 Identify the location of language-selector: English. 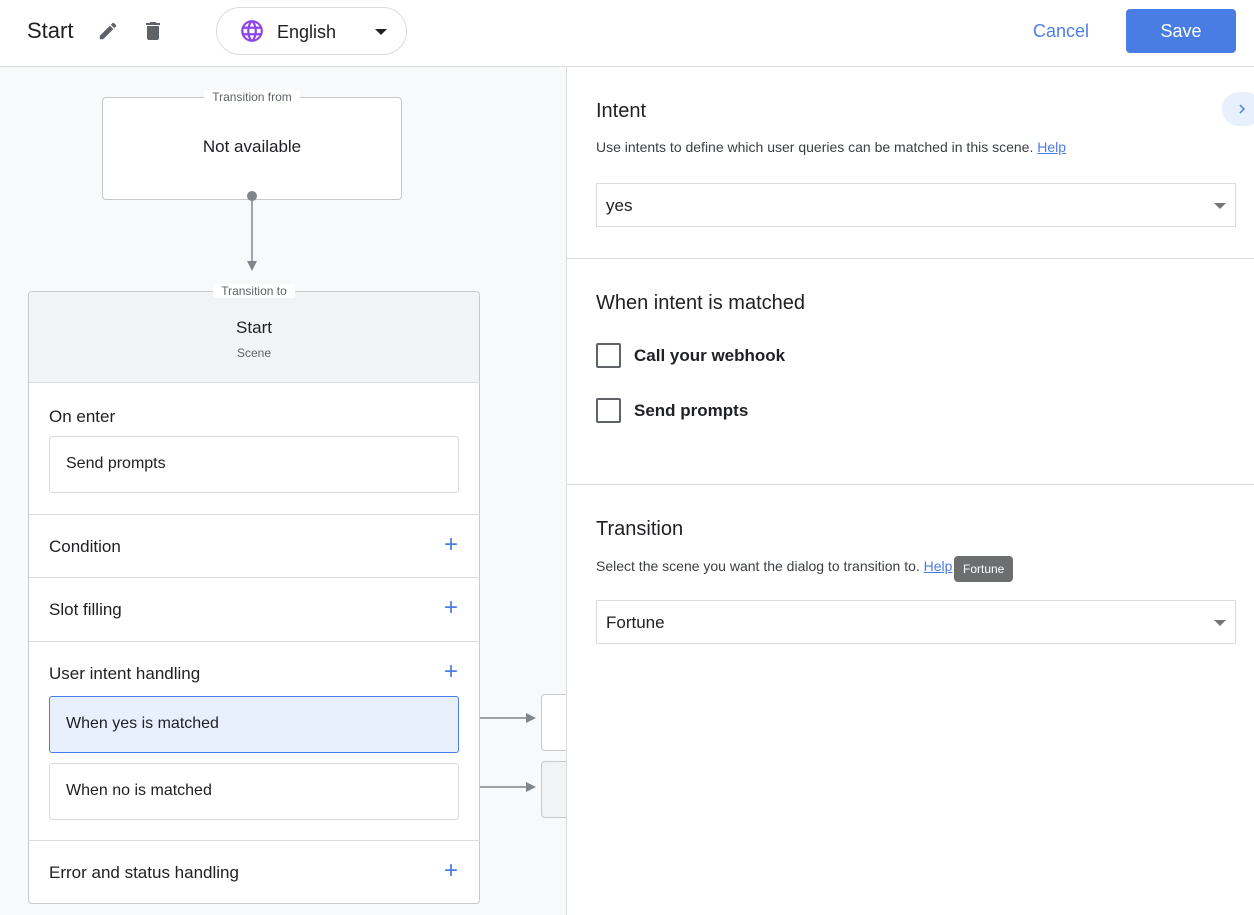
(311, 31).